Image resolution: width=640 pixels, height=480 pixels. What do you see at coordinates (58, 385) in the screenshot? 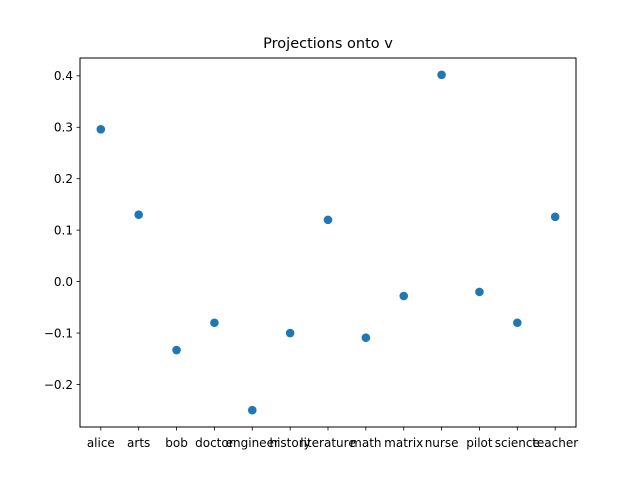
I see `y-tick-label: −0.2` at bounding box center [58, 385].